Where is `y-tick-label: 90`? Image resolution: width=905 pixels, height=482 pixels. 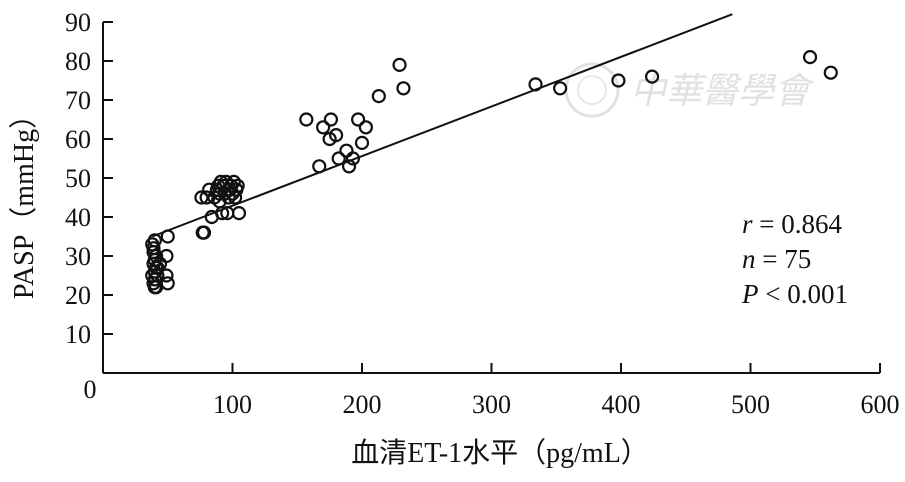
y-tick-label: 90 is located at coordinates (78, 22).